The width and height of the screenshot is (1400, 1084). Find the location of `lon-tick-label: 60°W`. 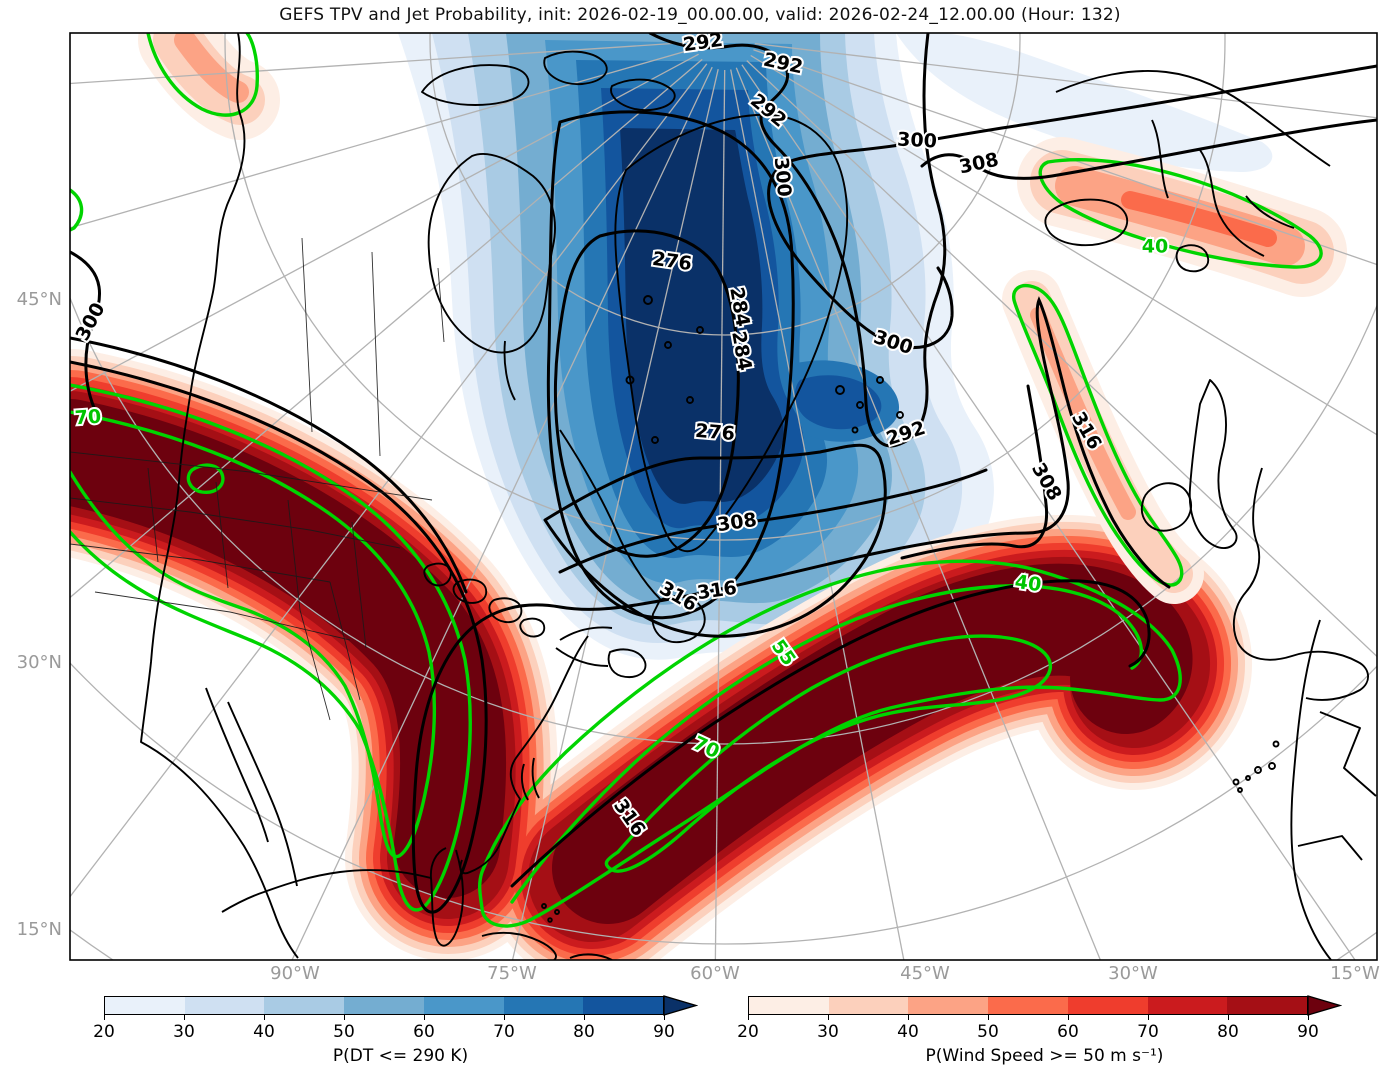

lon-tick-label: 60°W is located at coordinates (715, 973).